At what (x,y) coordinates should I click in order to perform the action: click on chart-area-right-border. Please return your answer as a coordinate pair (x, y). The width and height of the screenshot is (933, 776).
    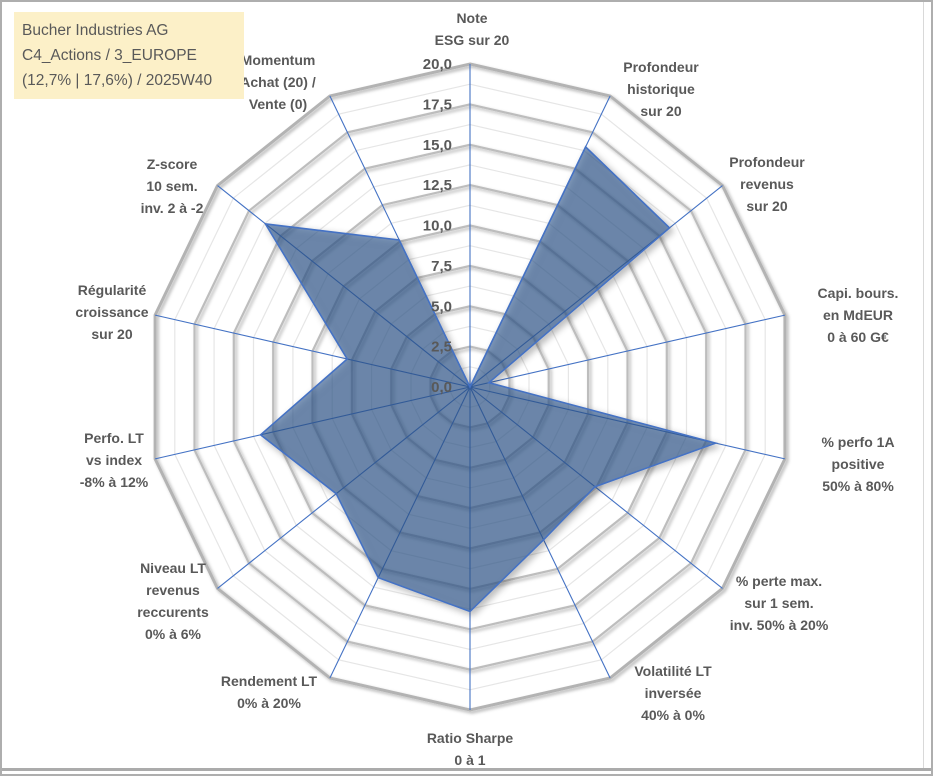
    Looking at the image, I should click on (923, 386).